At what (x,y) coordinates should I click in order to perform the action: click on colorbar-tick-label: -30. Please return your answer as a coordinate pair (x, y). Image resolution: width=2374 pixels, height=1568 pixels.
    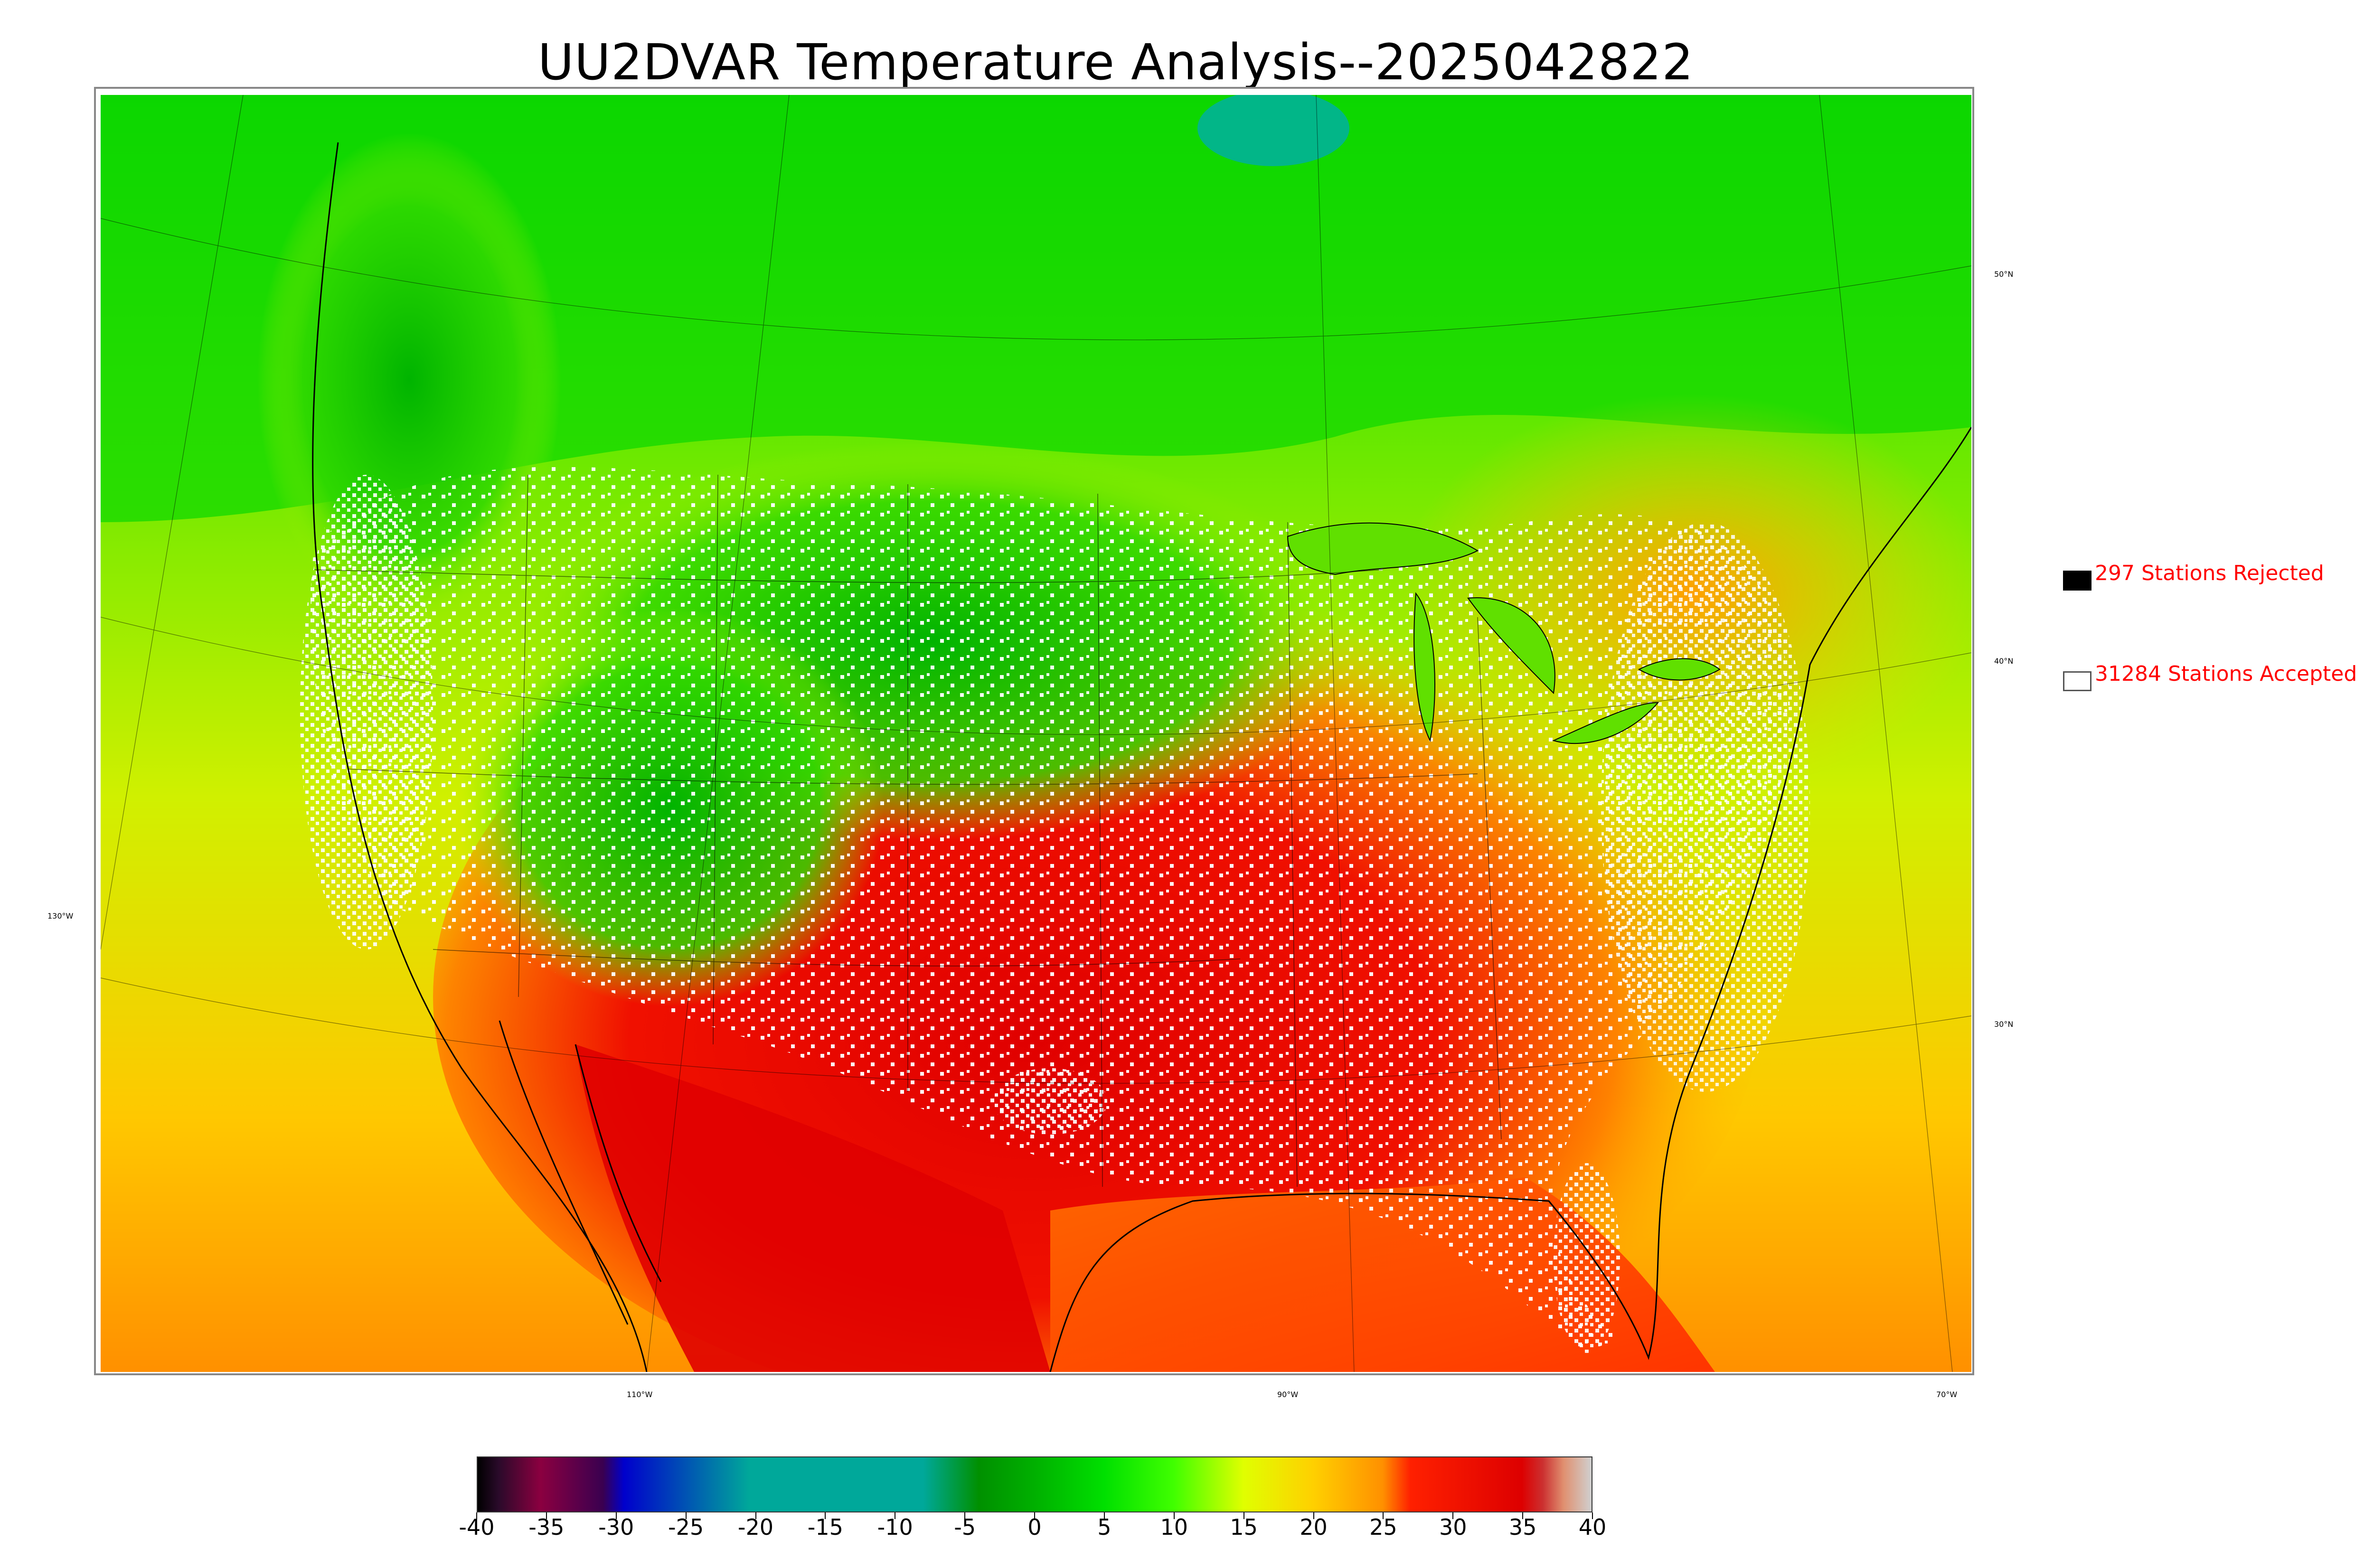
    Looking at the image, I should click on (616, 1527).